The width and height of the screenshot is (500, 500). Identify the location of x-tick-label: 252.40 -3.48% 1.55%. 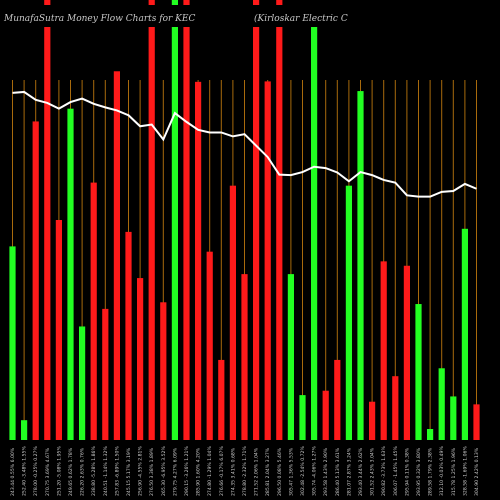
(25, 471).